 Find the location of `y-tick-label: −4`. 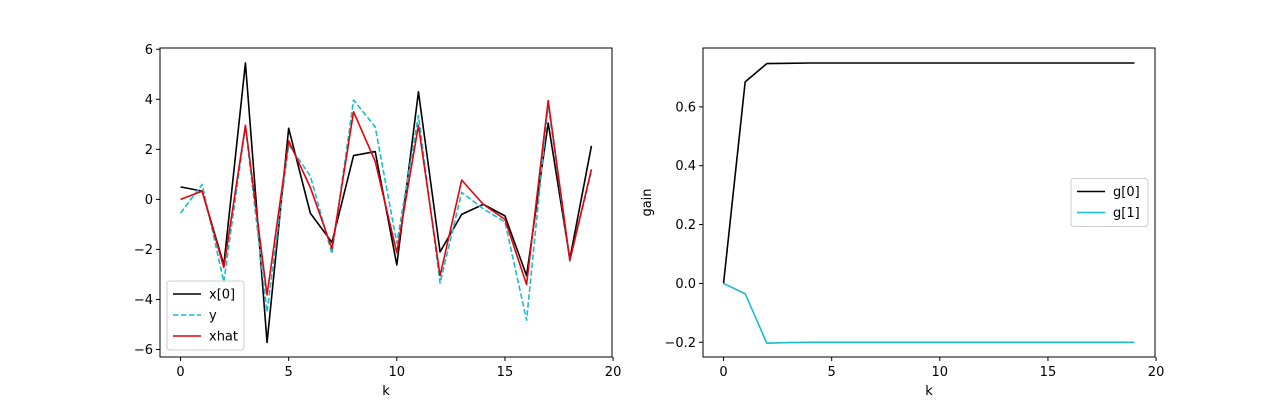

y-tick-label: −4 is located at coordinates (143, 300).